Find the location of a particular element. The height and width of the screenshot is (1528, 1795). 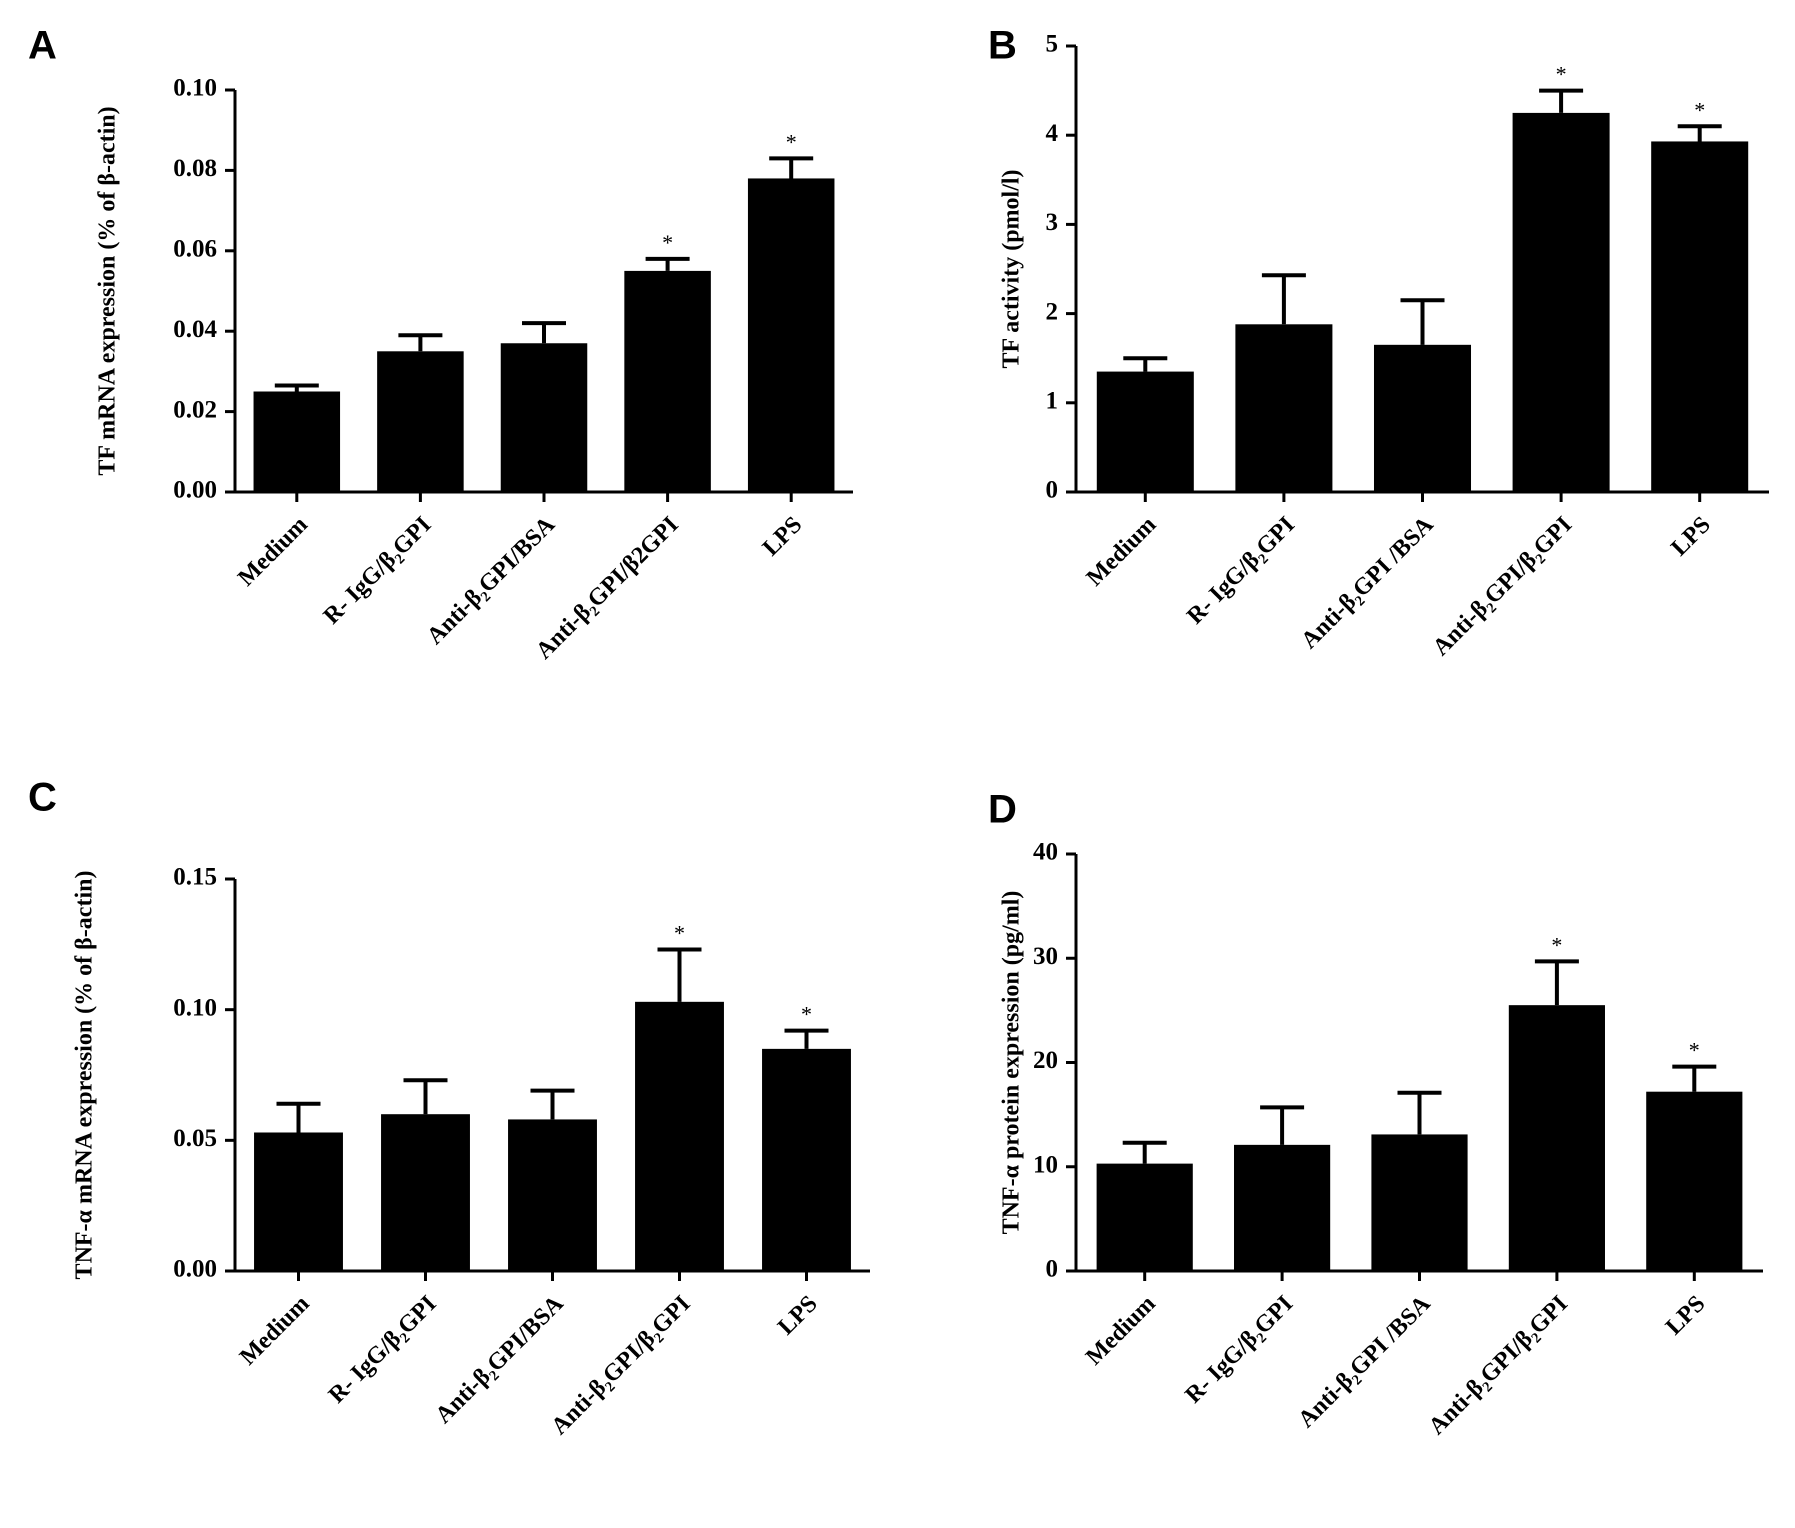

y-axis-label: TF mRNA expression (% of β-actin) is located at coordinates (108, 290).